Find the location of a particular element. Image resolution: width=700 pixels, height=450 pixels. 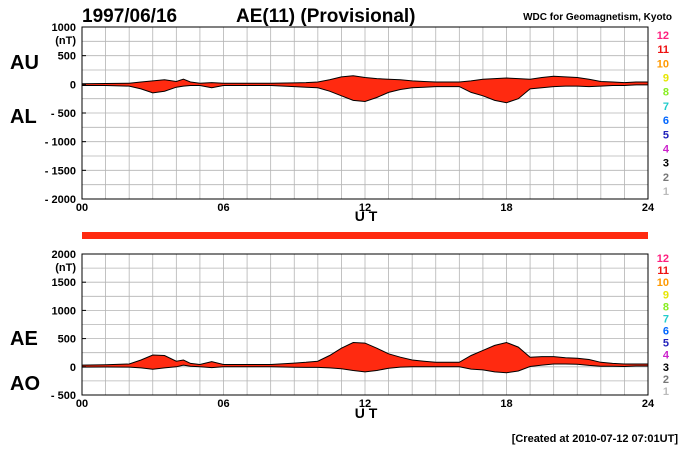

au-al-unit-label: (nT) is located at coordinates (65, 41).